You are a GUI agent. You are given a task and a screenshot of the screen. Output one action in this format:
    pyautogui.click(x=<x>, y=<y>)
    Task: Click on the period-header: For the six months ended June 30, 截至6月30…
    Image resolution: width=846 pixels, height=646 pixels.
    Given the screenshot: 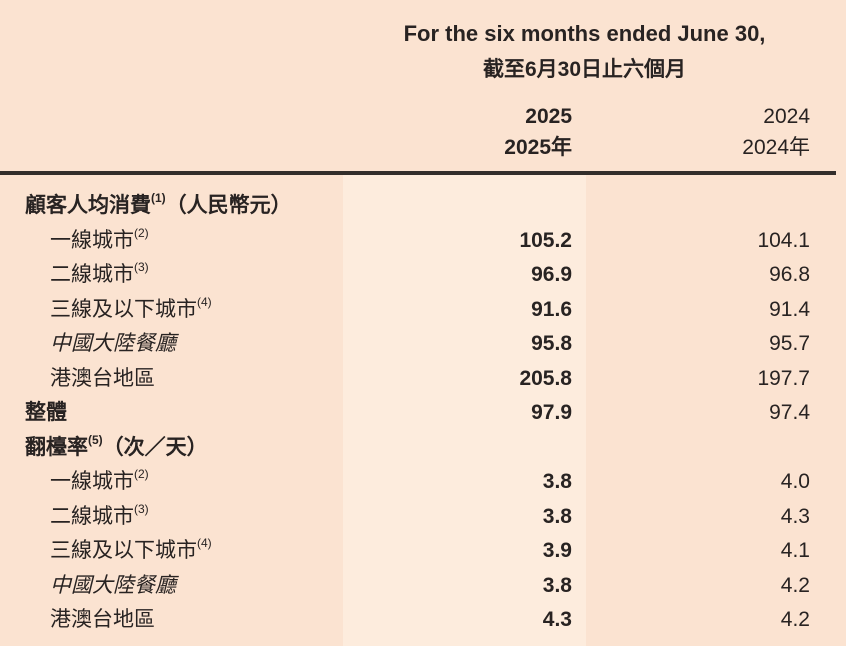 What is the action you would take?
    pyautogui.click(x=584, y=52)
    